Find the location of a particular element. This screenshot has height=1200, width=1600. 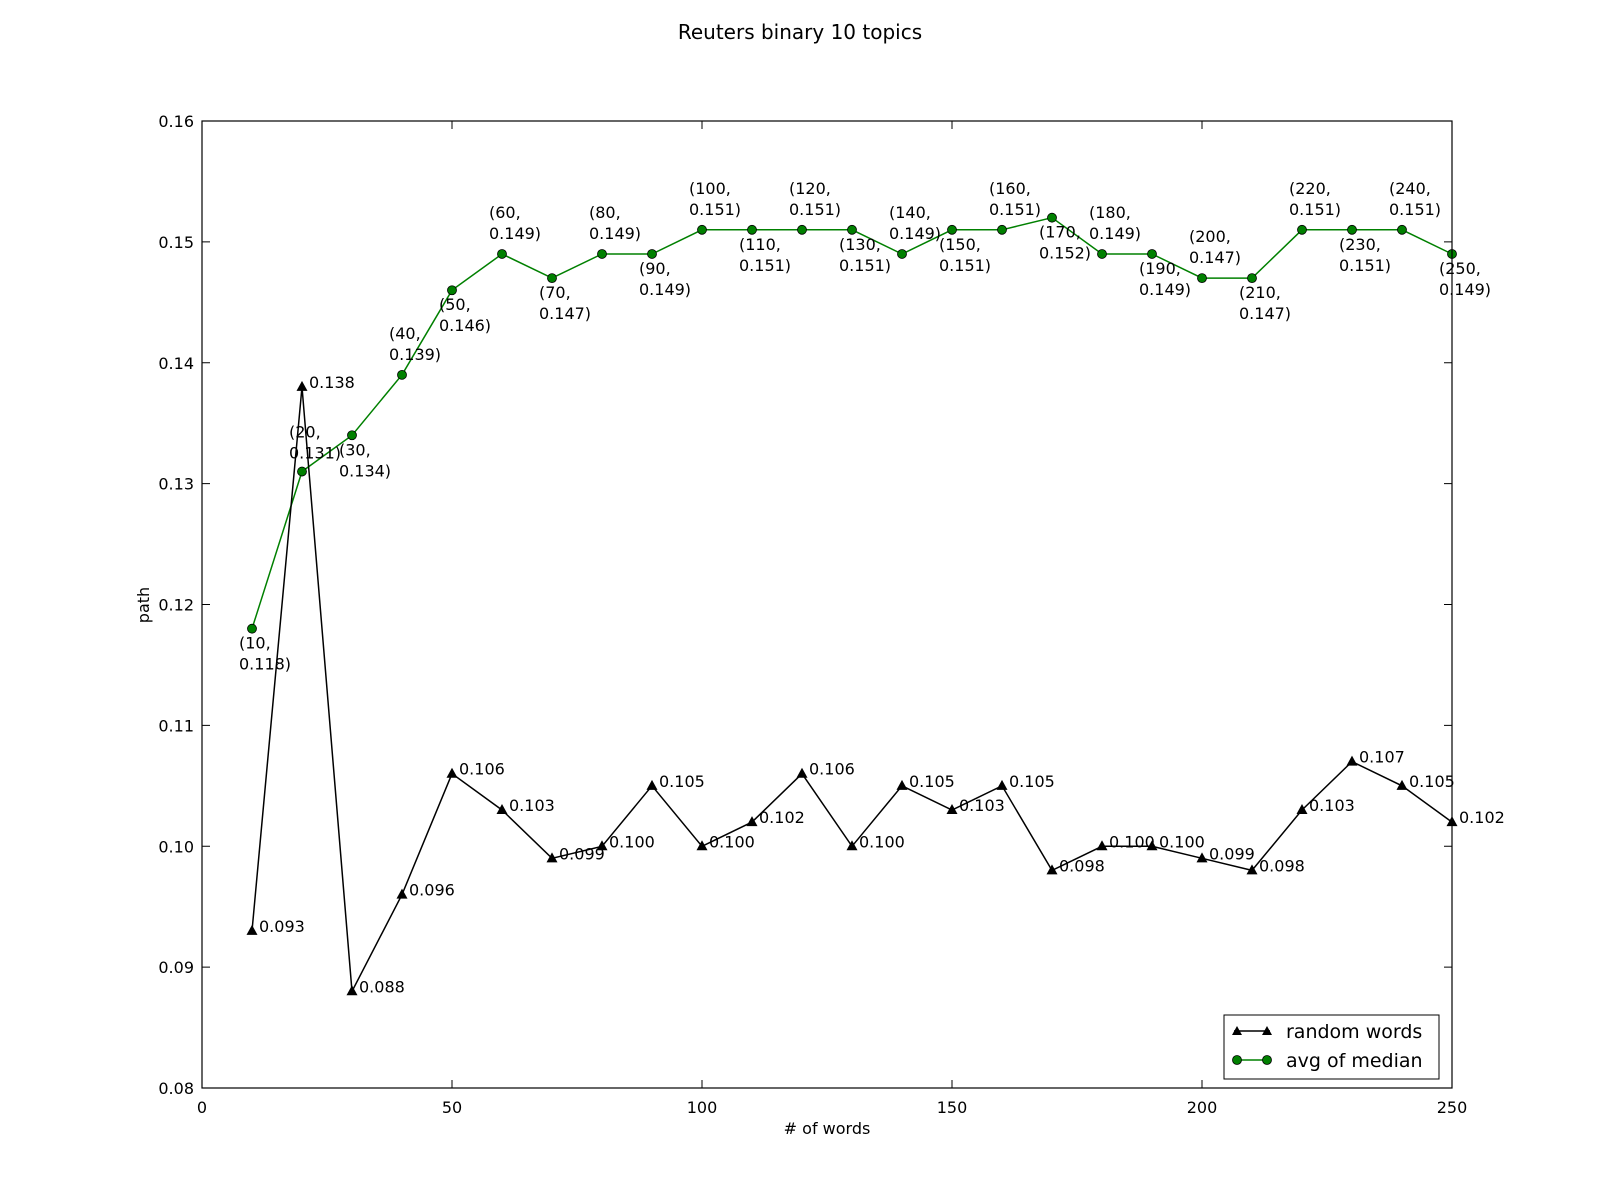

y-tick-label: 0.16 is located at coordinates (176, 121).